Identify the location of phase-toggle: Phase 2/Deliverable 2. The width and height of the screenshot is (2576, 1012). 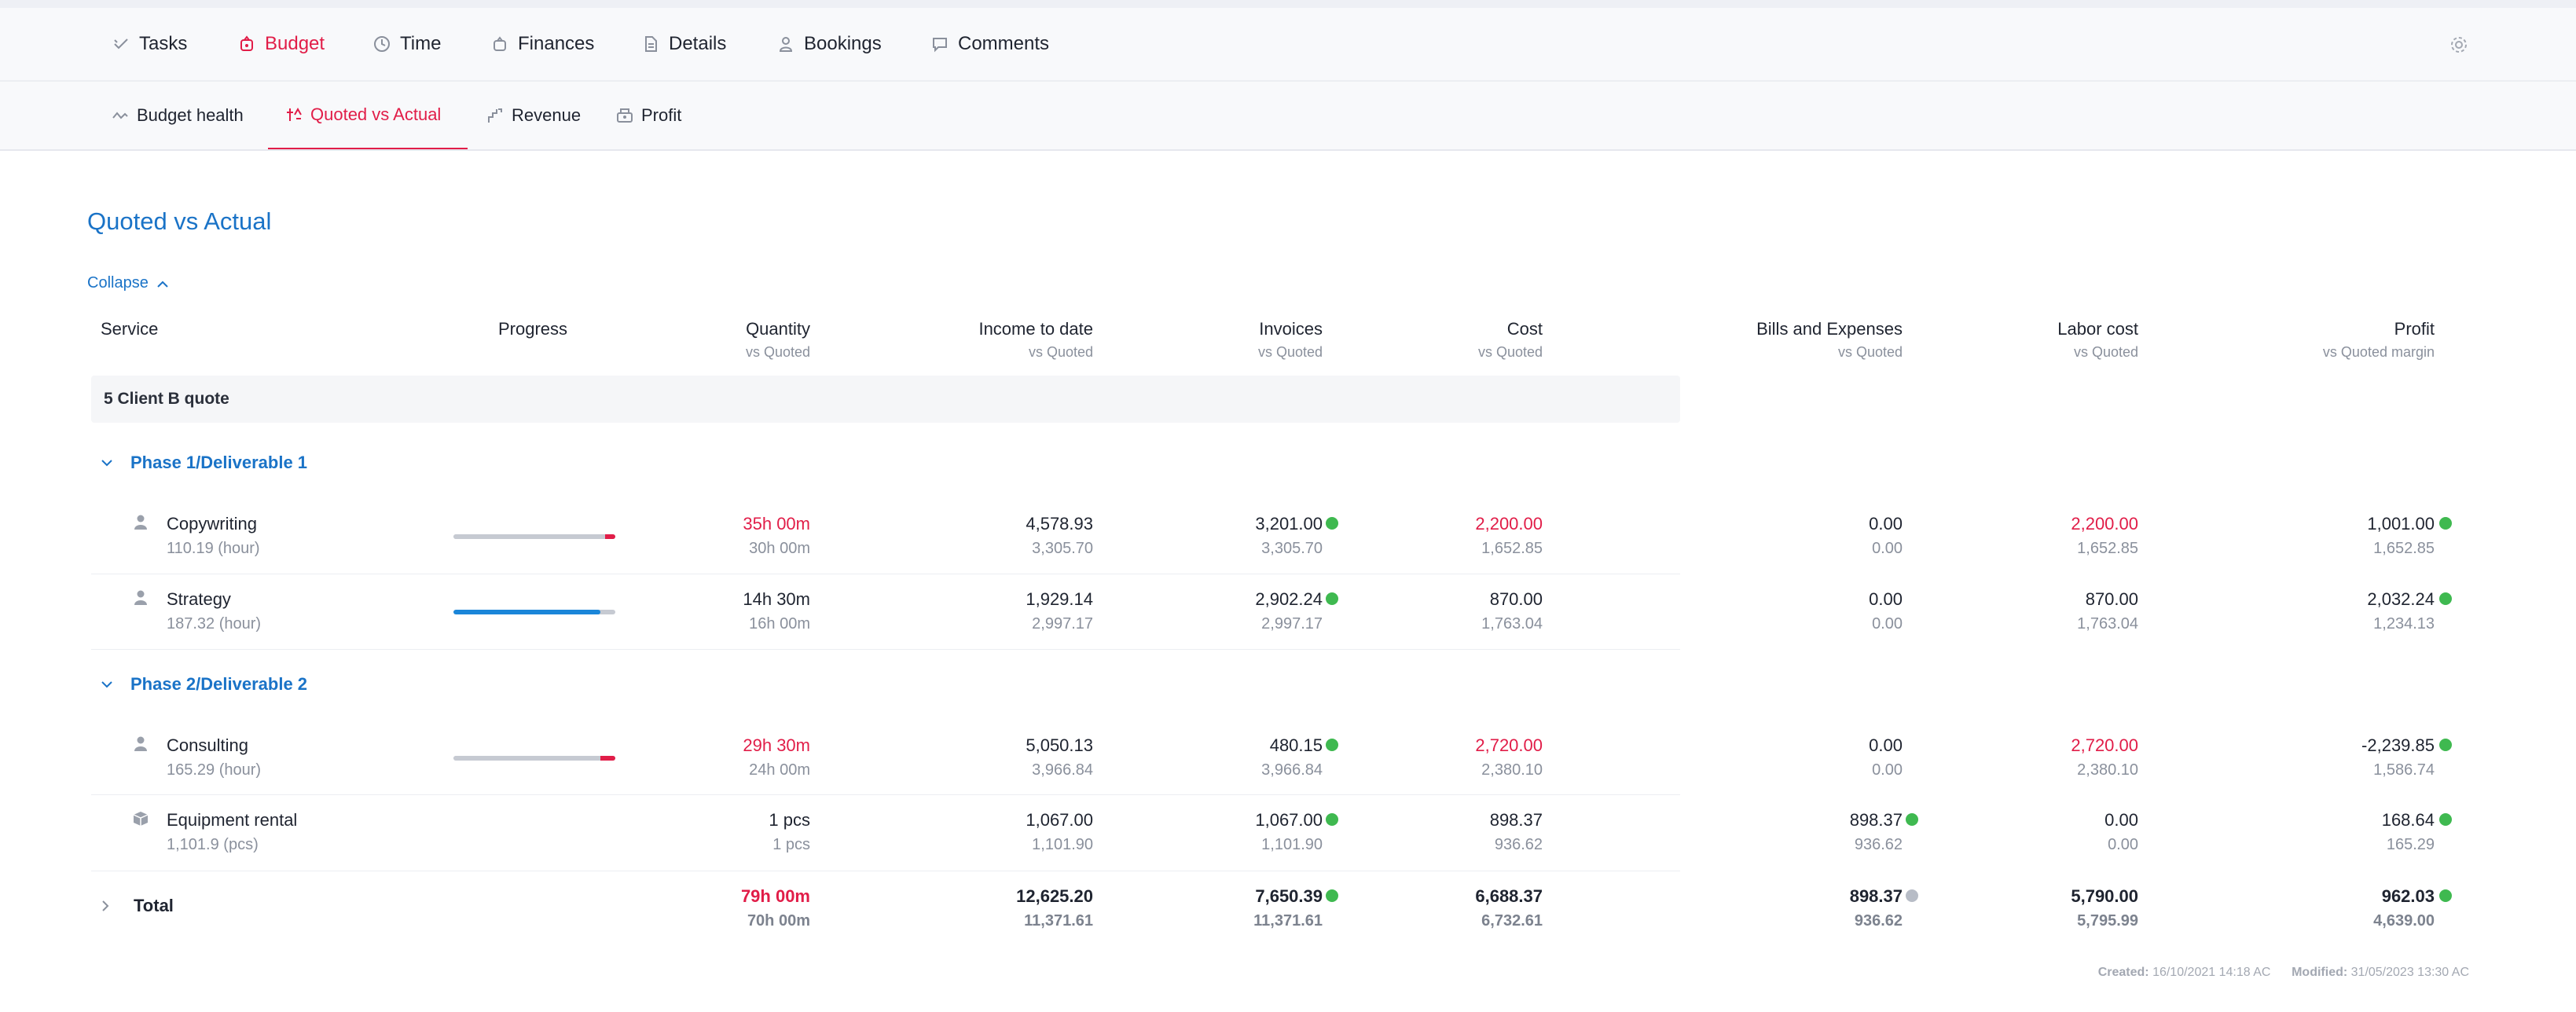
(204, 684).